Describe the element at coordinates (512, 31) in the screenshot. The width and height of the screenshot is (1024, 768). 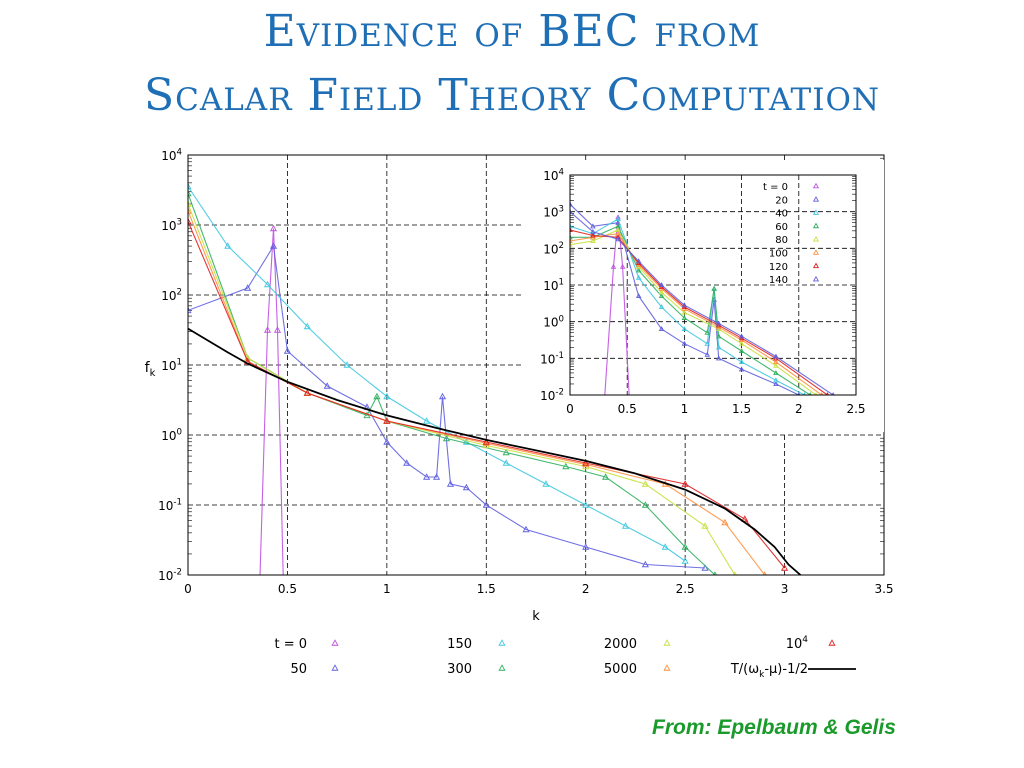
I see `slide-title-line-1: Evidence of BEC from` at that location.